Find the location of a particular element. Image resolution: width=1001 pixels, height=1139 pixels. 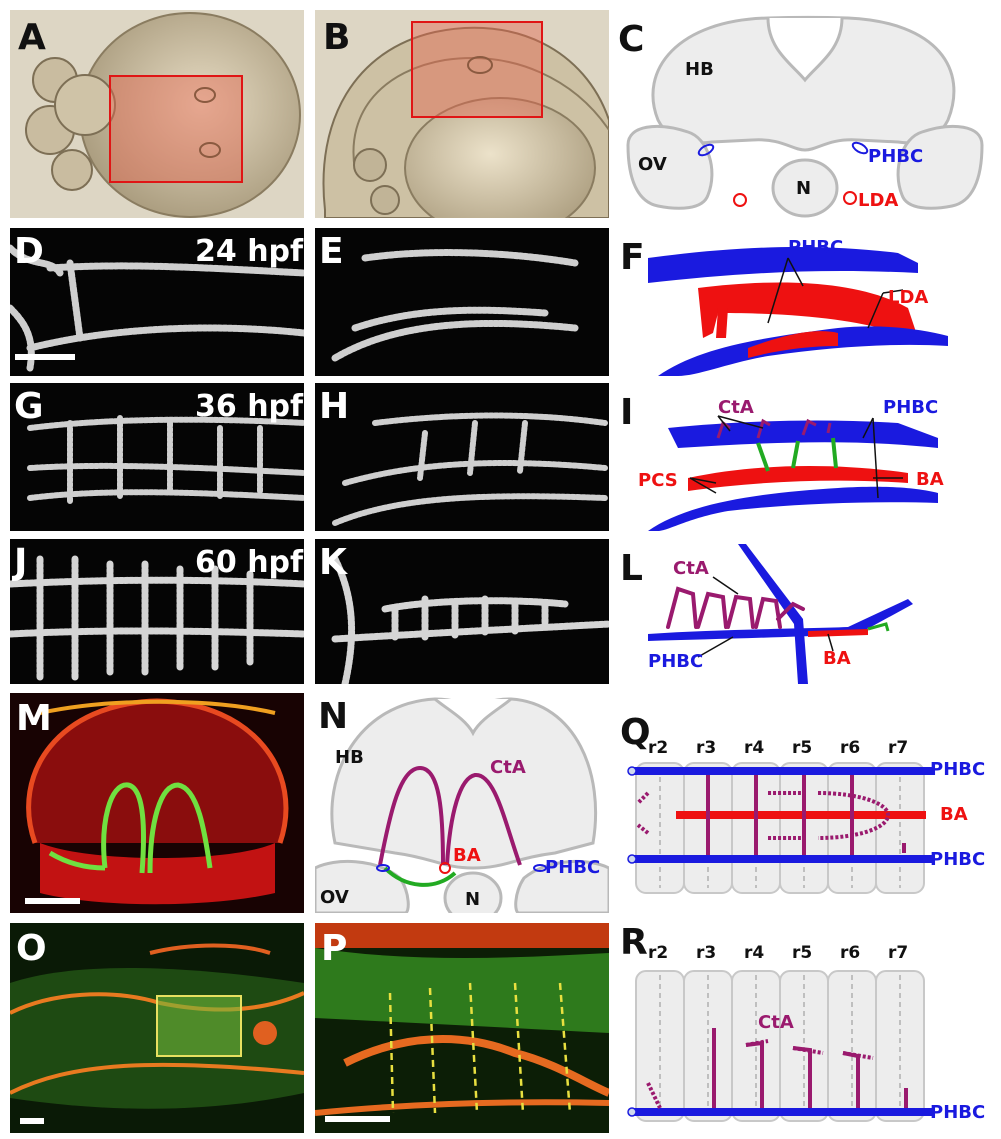

phbc-vessel is located at coordinates (782, 1112).